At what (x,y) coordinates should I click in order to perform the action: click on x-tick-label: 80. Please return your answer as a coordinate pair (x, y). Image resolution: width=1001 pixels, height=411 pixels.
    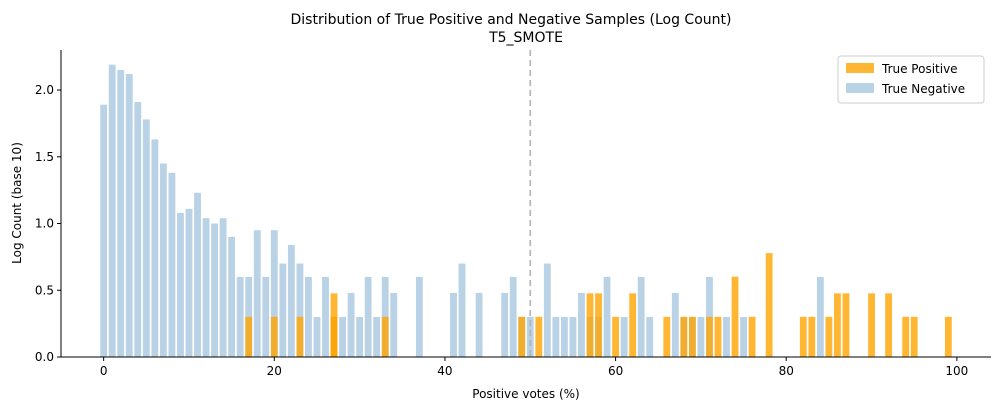
    Looking at the image, I should click on (786, 371).